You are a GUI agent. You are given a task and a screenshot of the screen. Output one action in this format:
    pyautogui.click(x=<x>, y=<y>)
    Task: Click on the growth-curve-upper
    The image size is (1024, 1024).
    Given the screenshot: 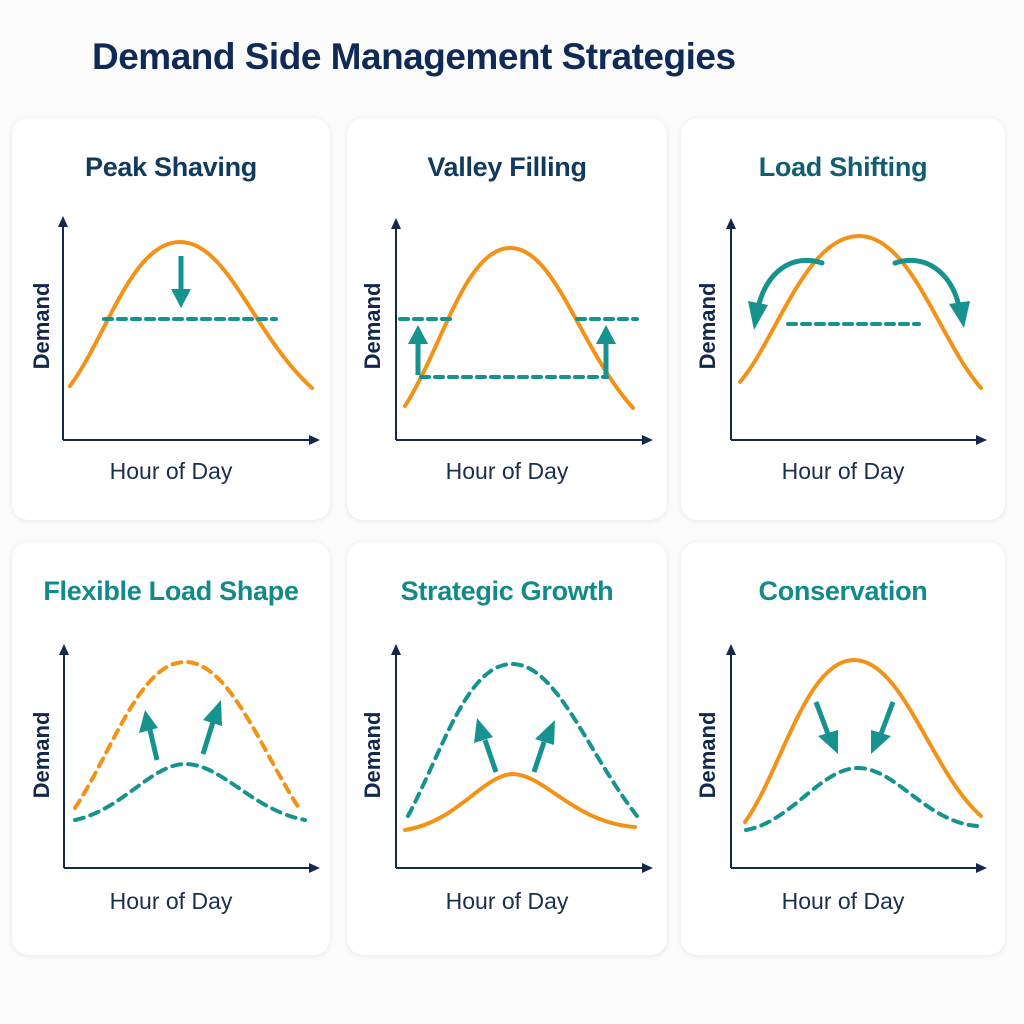 What is the action you would take?
    pyautogui.click(x=522, y=739)
    